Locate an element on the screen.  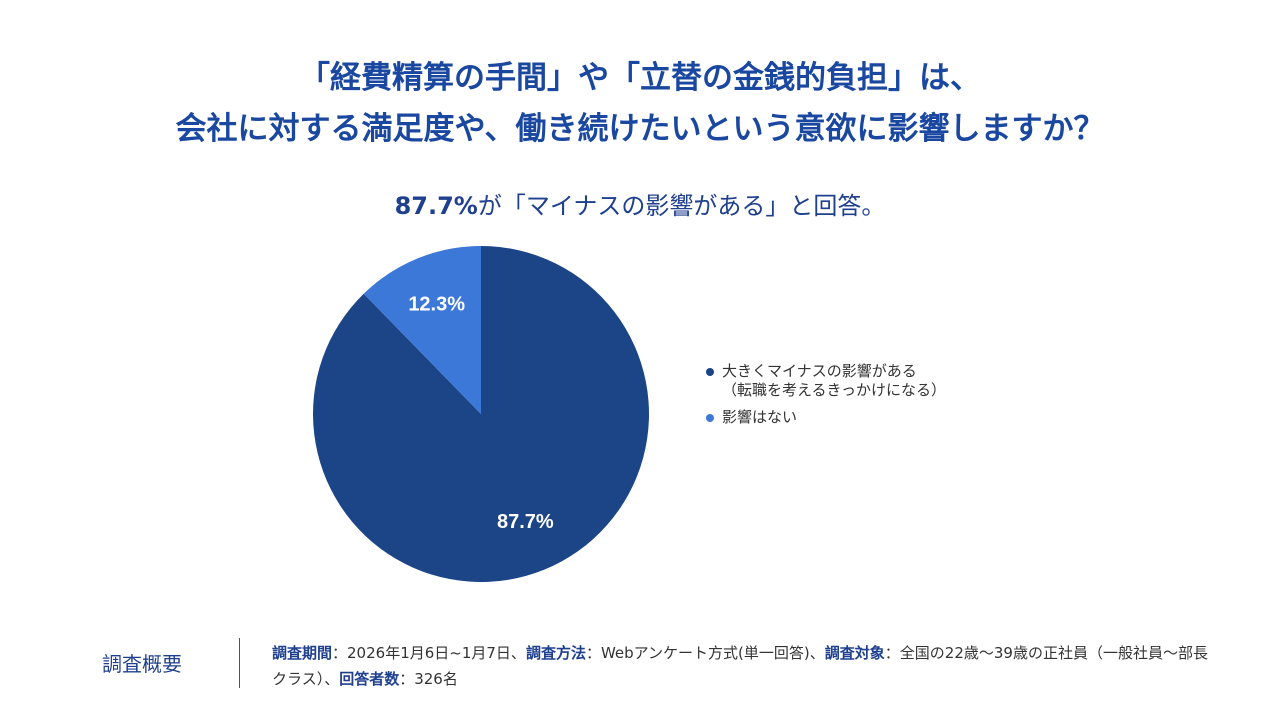
legend-item: 大きくマイナスの影響がある （転職を考えるきっかけになる） is located at coordinates (826, 381).